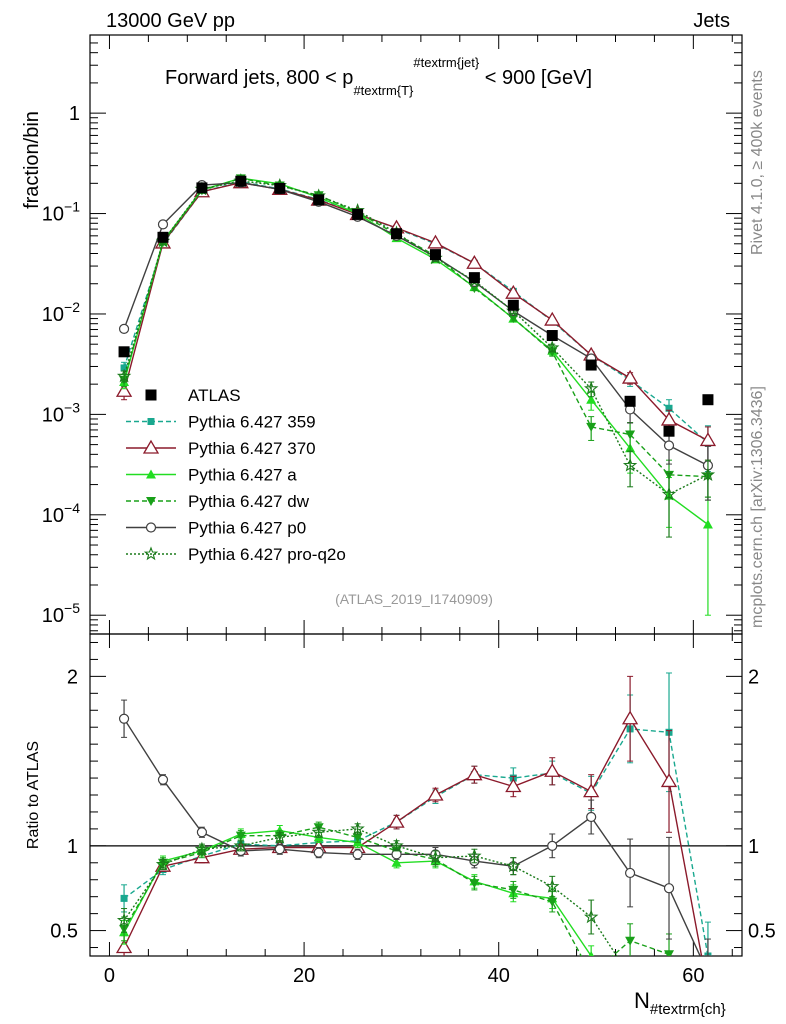  Describe the element at coordinates (252, 422) in the screenshot. I see `legend-label: Pythia 6.427 359` at that location.